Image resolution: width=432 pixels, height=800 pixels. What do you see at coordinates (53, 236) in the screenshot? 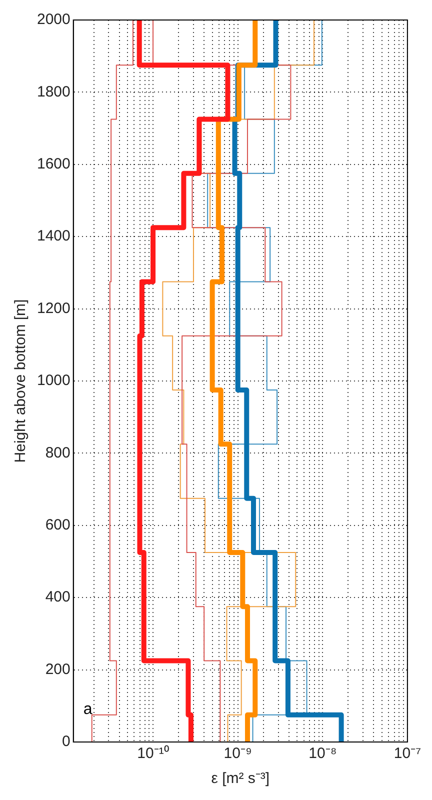
I see `y-tick-label: 1400` at bounding box center [53, 236].